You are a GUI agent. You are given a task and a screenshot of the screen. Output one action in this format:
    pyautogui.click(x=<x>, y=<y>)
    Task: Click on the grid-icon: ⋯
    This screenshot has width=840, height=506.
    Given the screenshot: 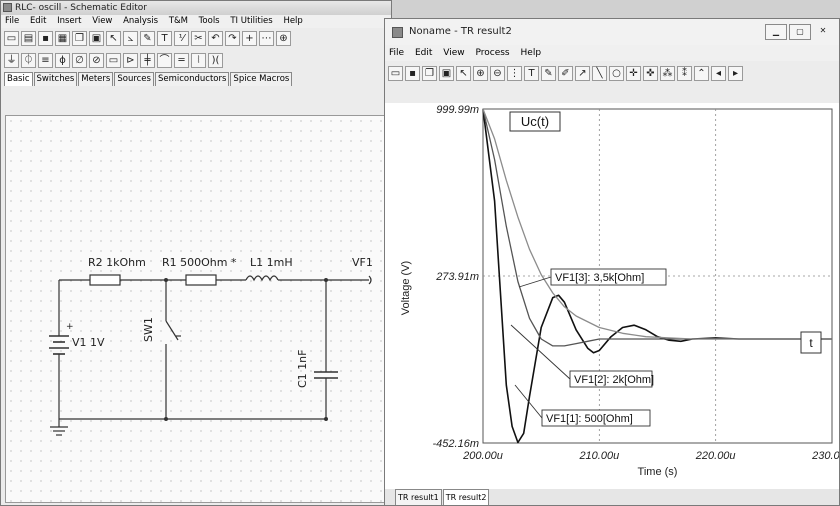 What is the action you would take?
    pyautogui.click(x=266, y=38)
    